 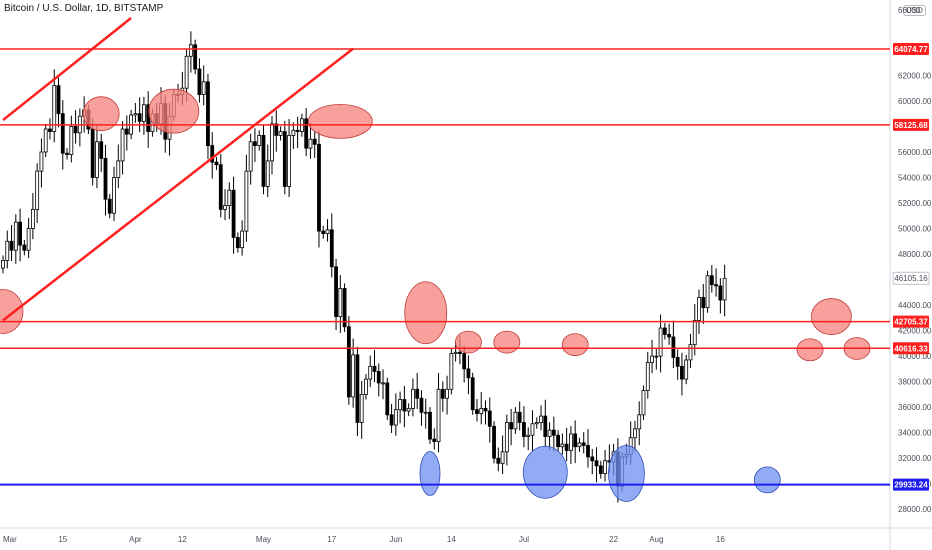 I want to click on y-tick-label: 62000.00, so click(x=915, y=75).